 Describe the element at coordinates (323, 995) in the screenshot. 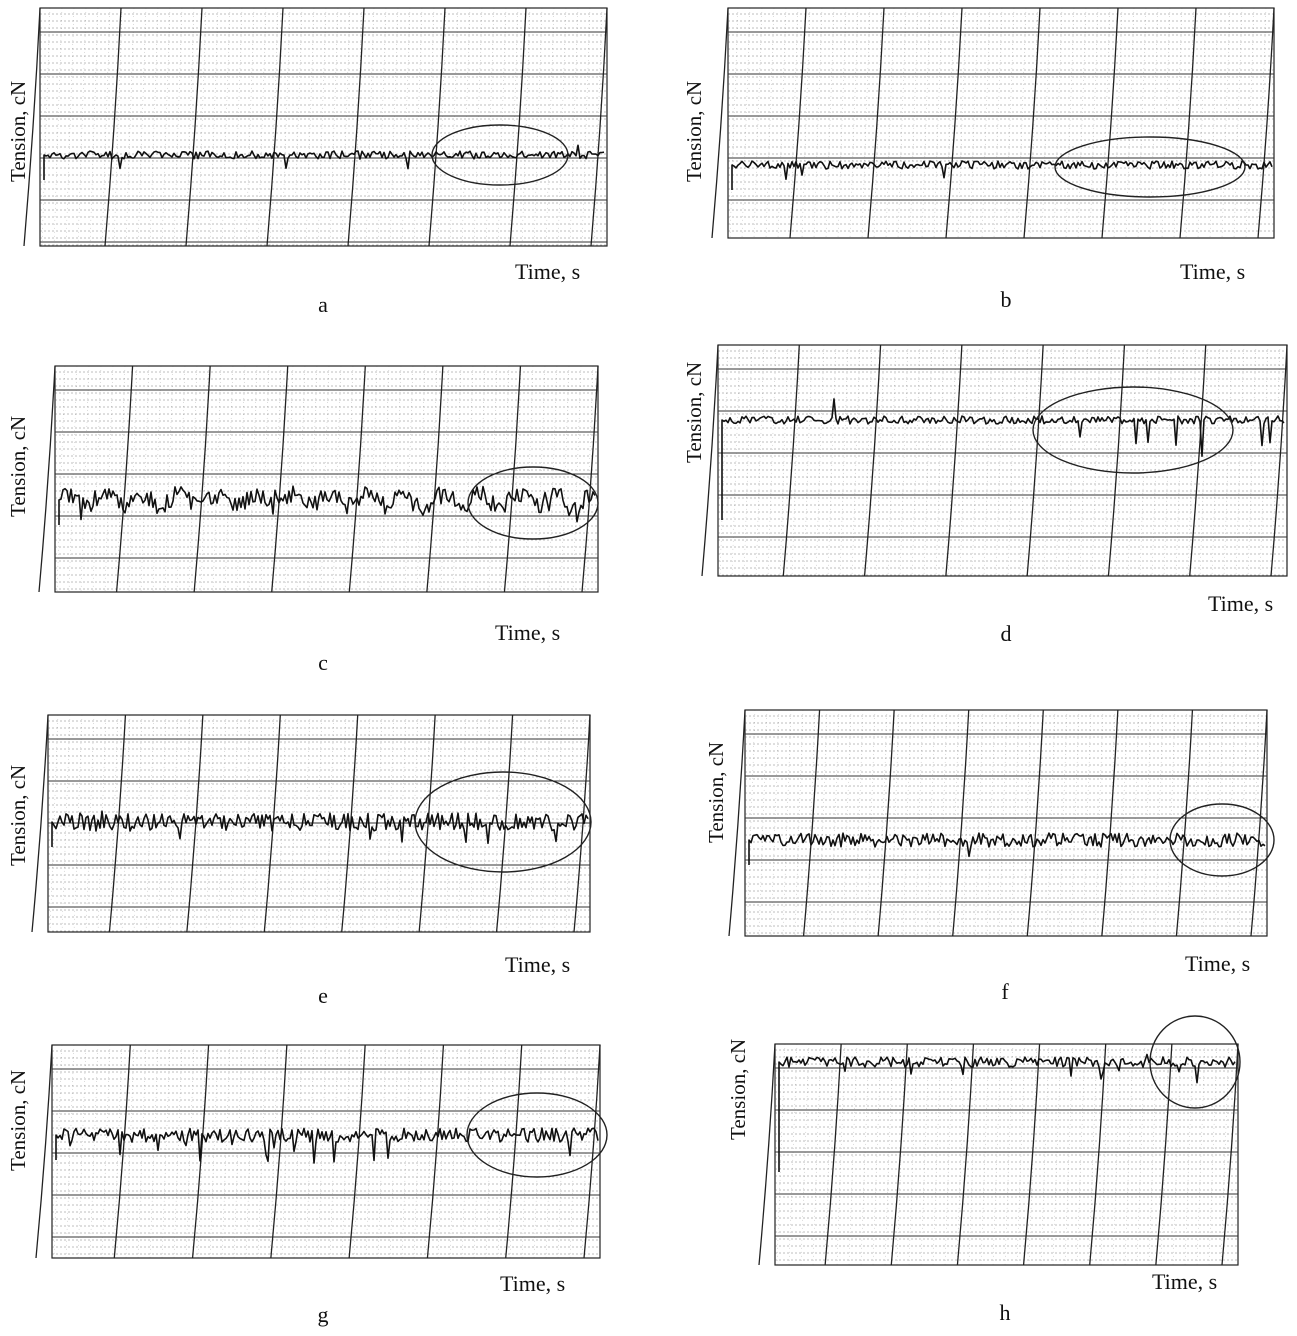

I see `panel-caption: e` at that location.